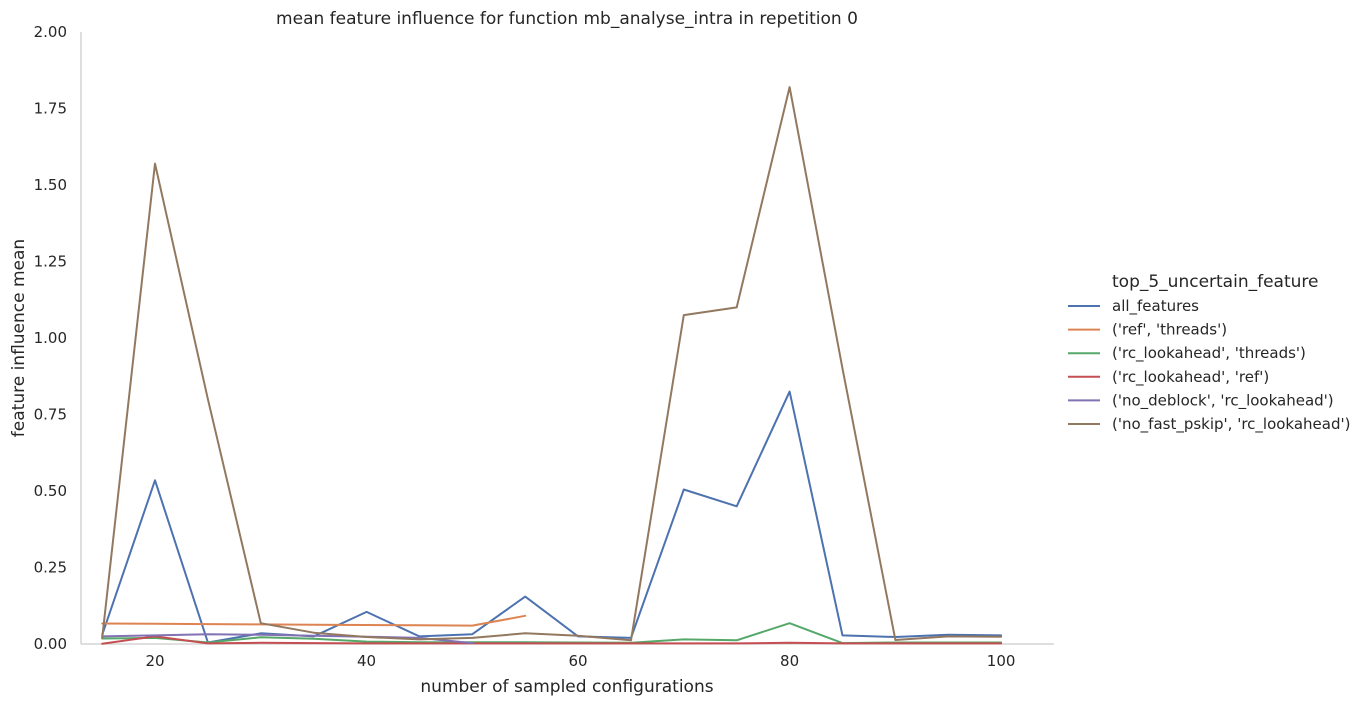 This screenshot has height=706, width=1368. Describe the element at coordinates (50, 415) in the screenshot. I see `y-tick-label: 0.75` at that location.